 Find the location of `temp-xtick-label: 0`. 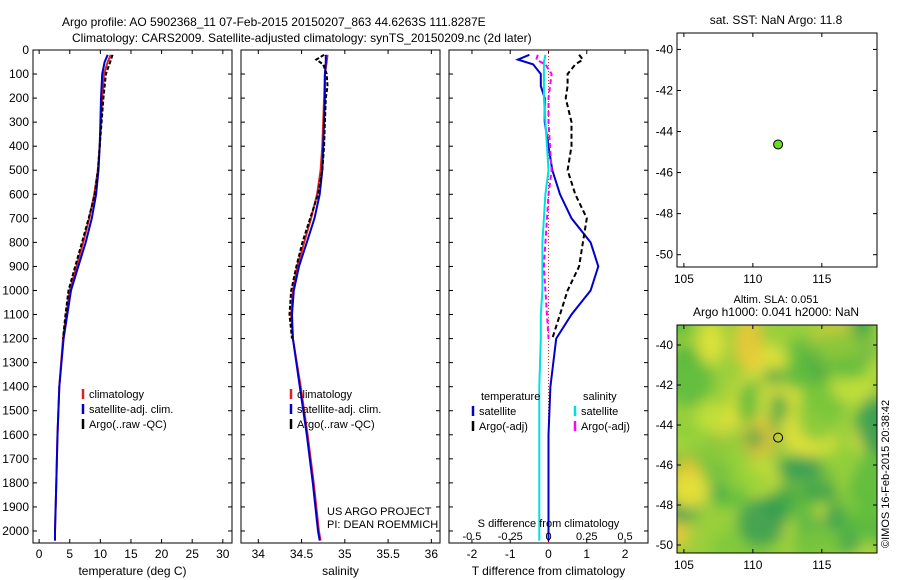

temp-xtick-label: 0 is located at coordinates (39, 554).